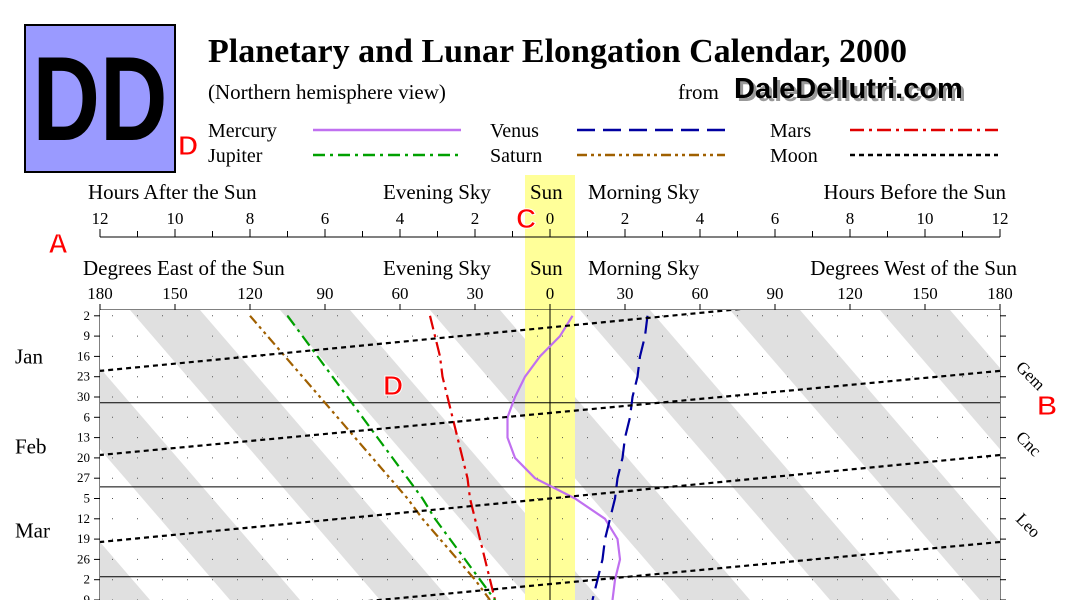 The width and height of the screenshot is (1075, 600). Describe the element at coordinates (526, 218) in the screenshot. I see `annotation: C` at that location.